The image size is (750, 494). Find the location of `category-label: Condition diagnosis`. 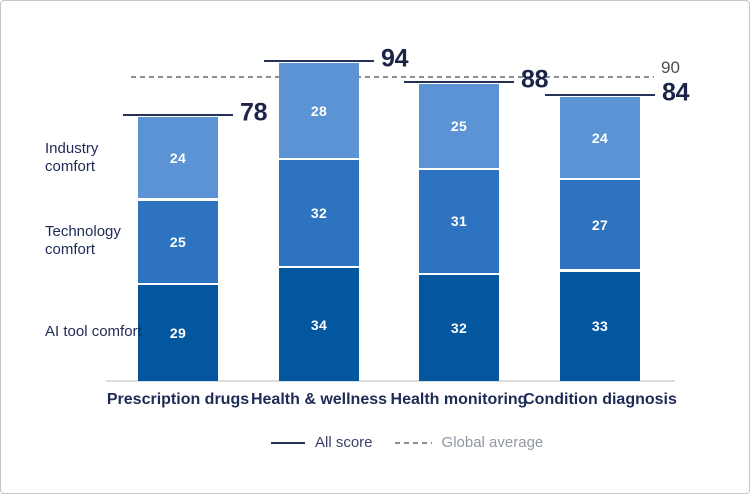

category-label: Condition diagnosis is located at coordinates (600, 399).